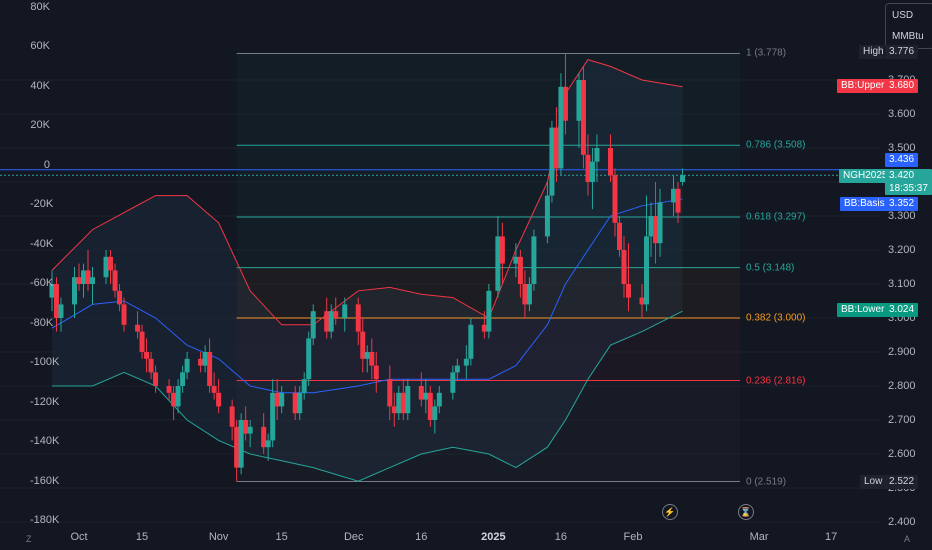 The width and height of the screenshot is (932, 550). What do you see at coordinates (42, 243) in the screenshot?
I see `left-axis-label: -40K` at bounding box center [42, 243].